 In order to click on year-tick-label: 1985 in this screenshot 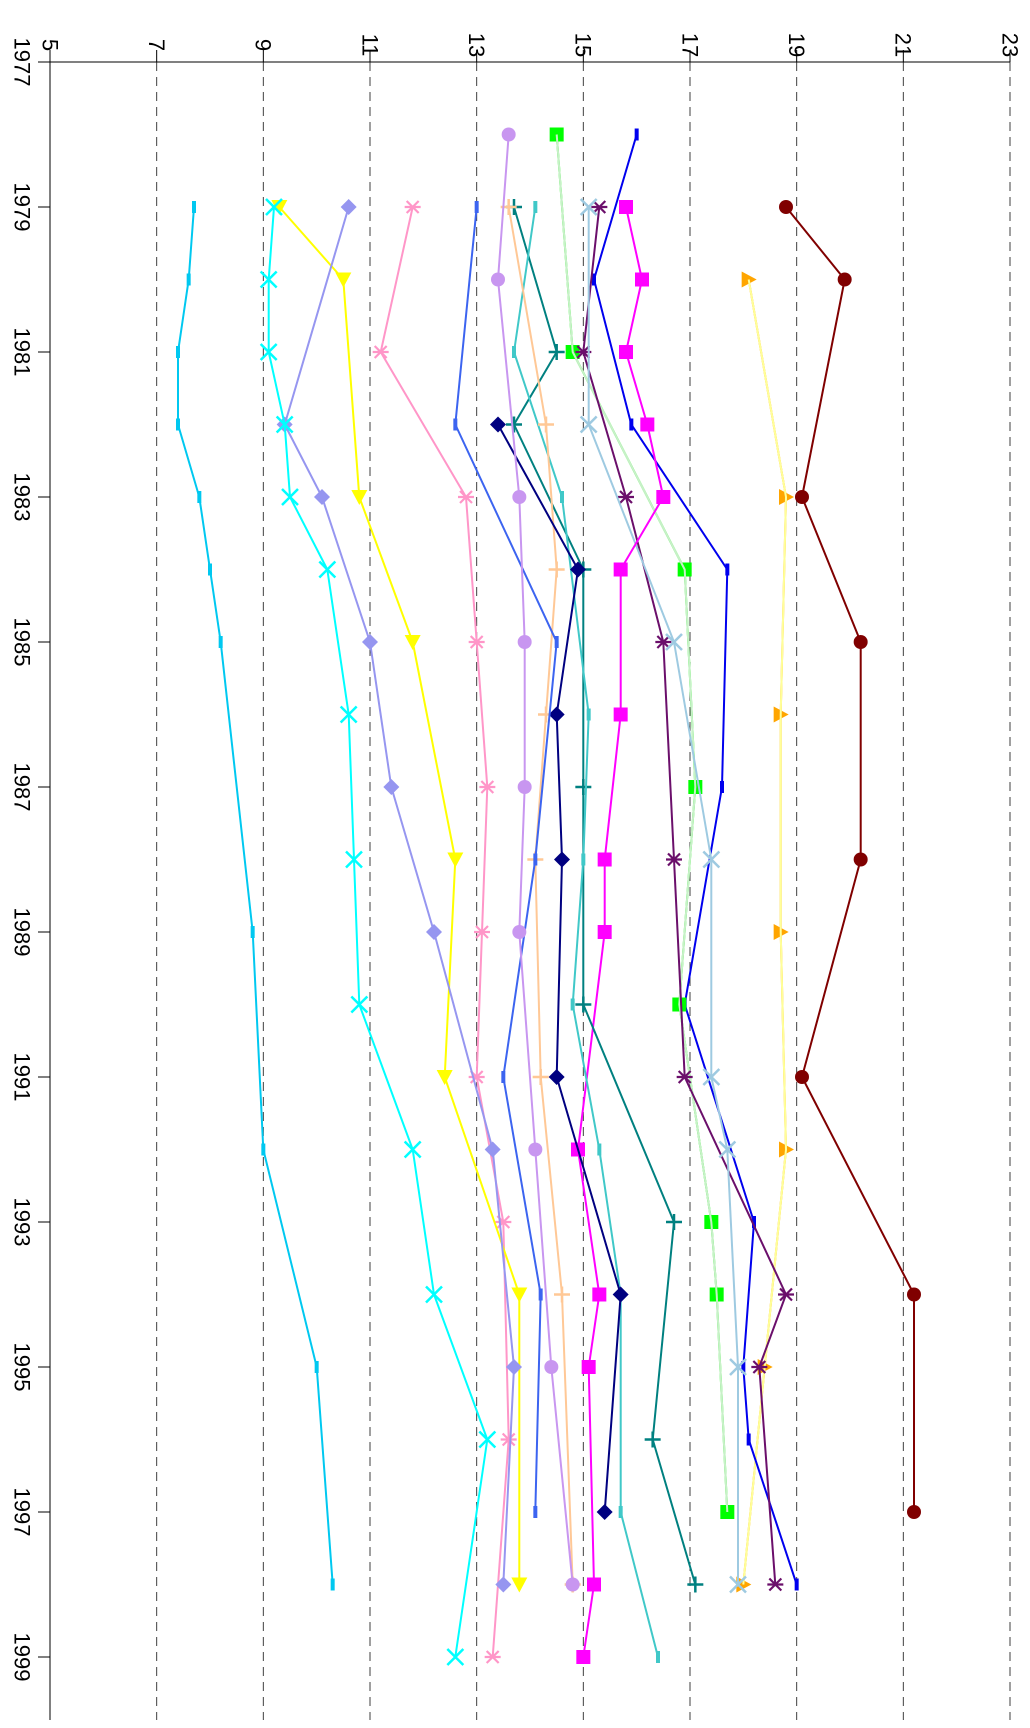, I will do `click(21, 642)`.